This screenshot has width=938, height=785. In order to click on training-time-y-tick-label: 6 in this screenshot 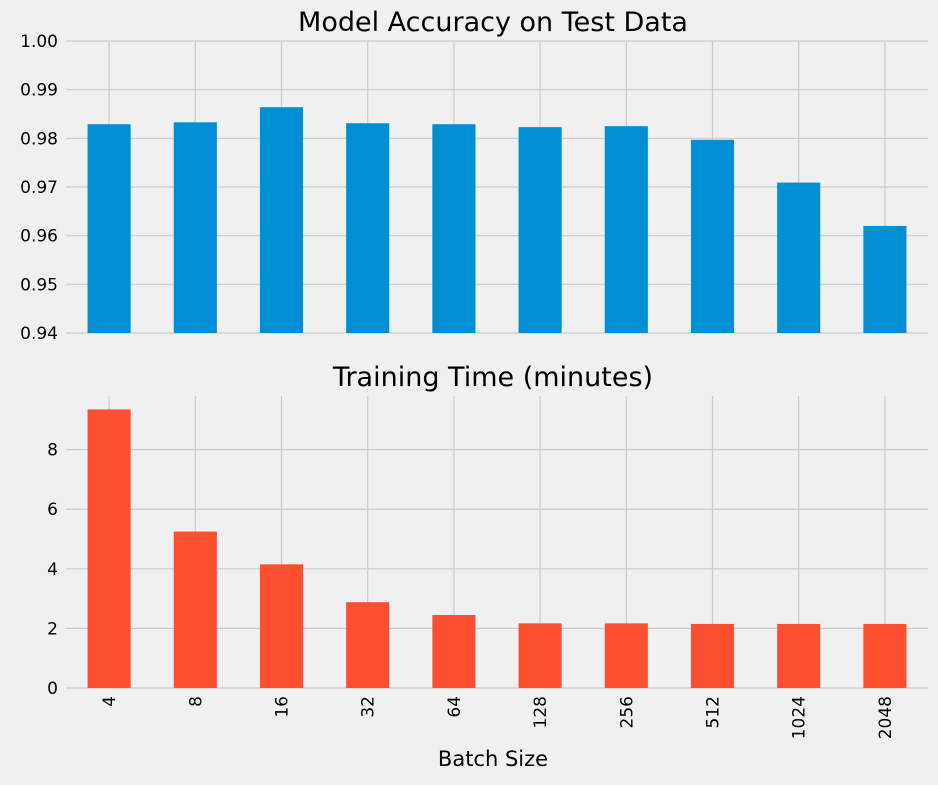, I will do `click(52, 510)`.